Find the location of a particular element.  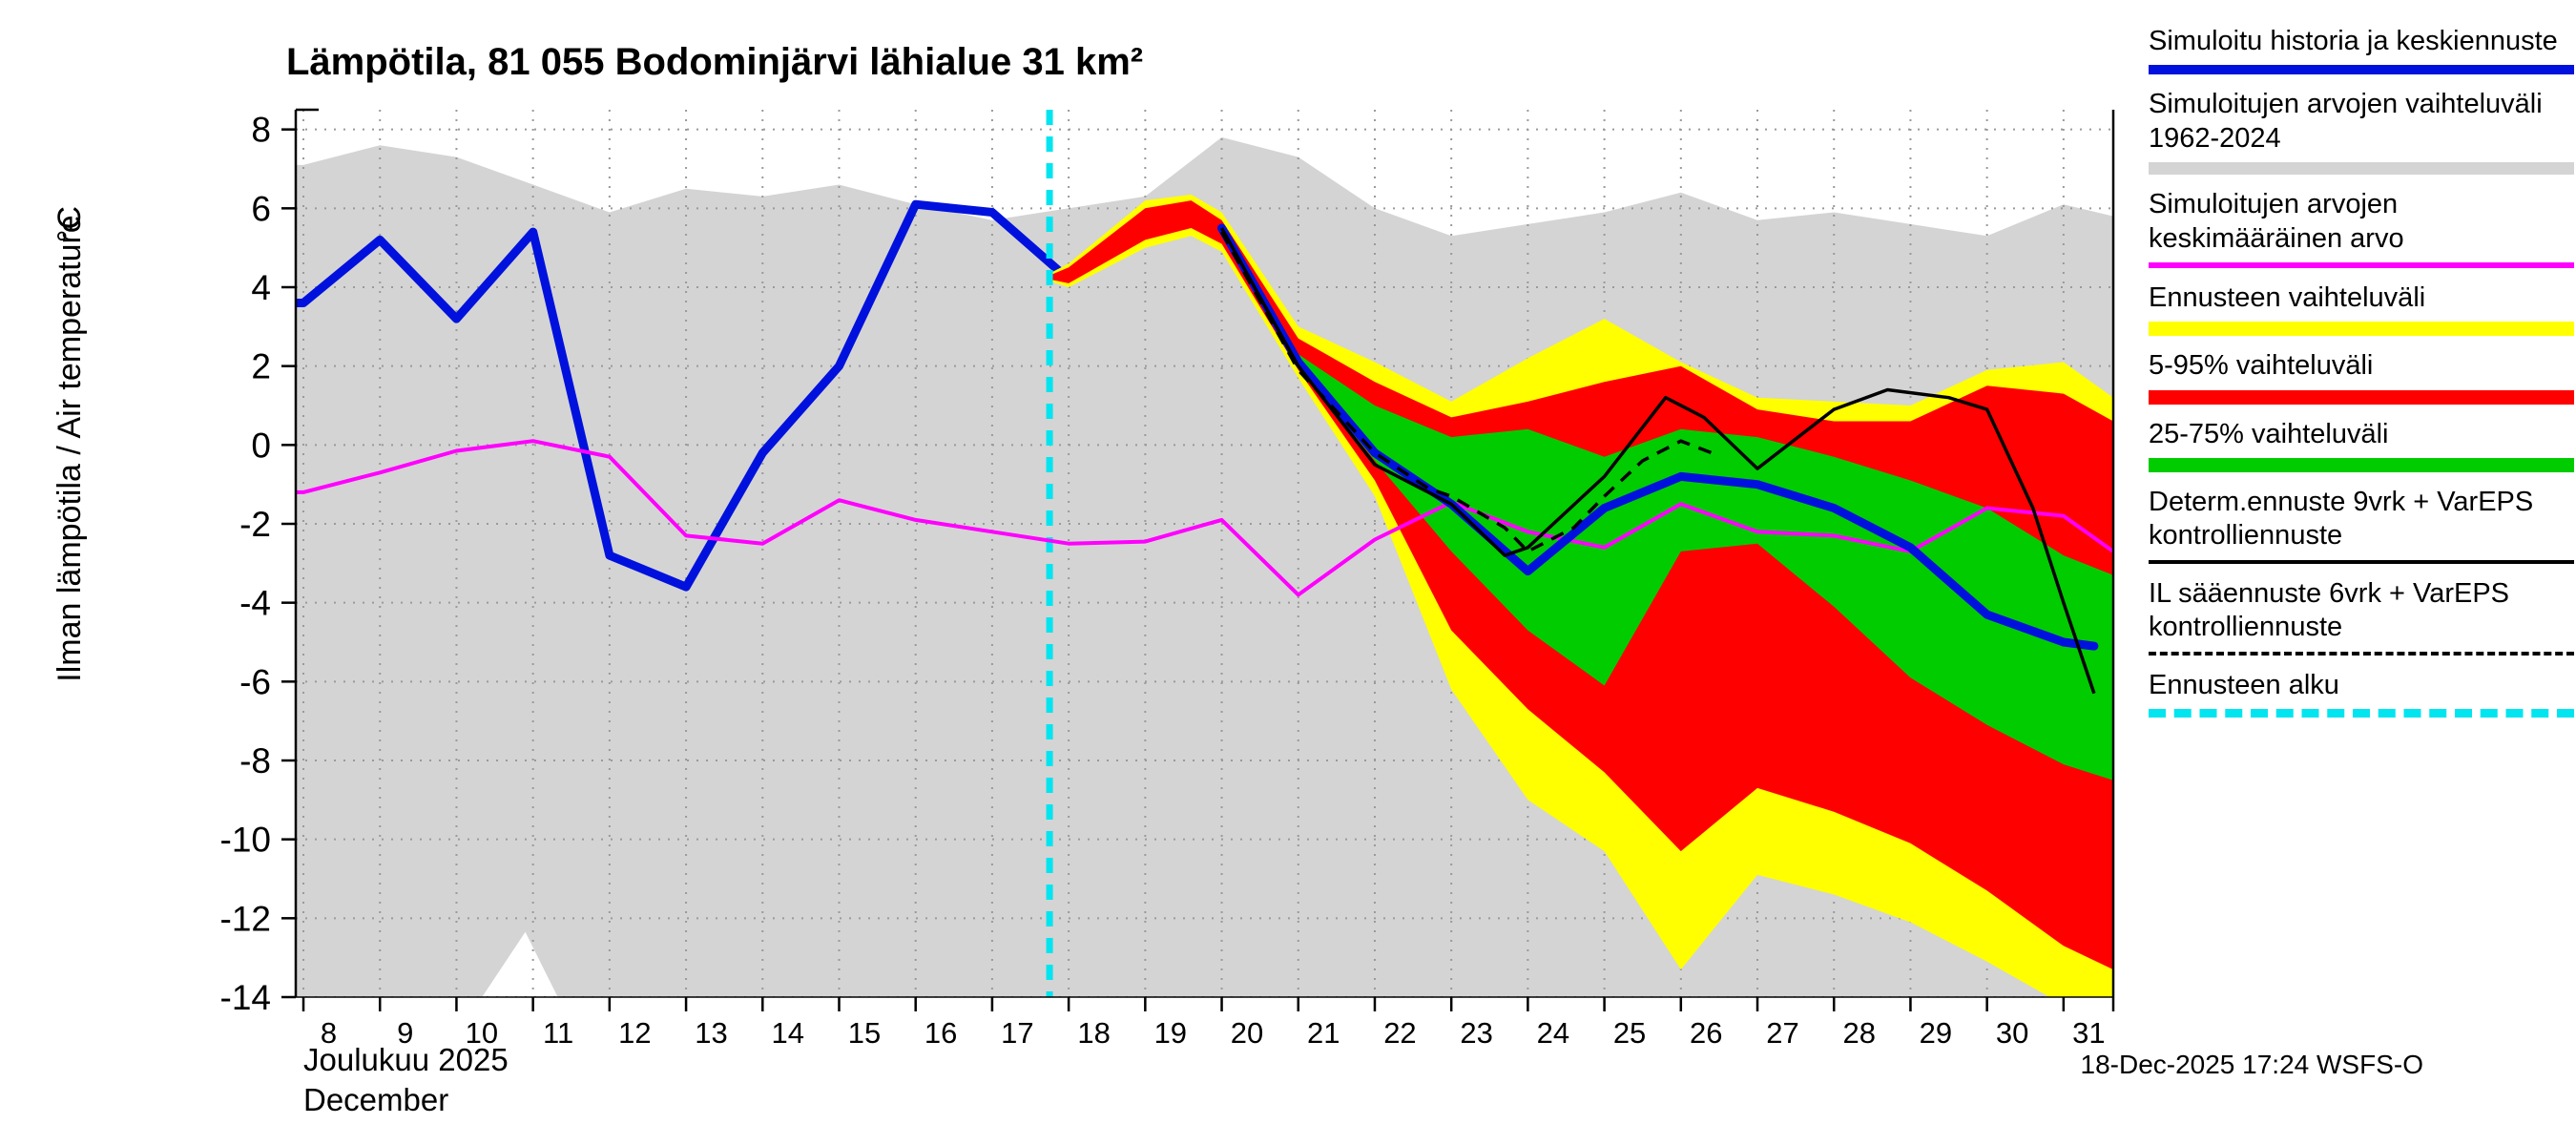

svg-text: 19 is located at coordinates (1170, 1033).